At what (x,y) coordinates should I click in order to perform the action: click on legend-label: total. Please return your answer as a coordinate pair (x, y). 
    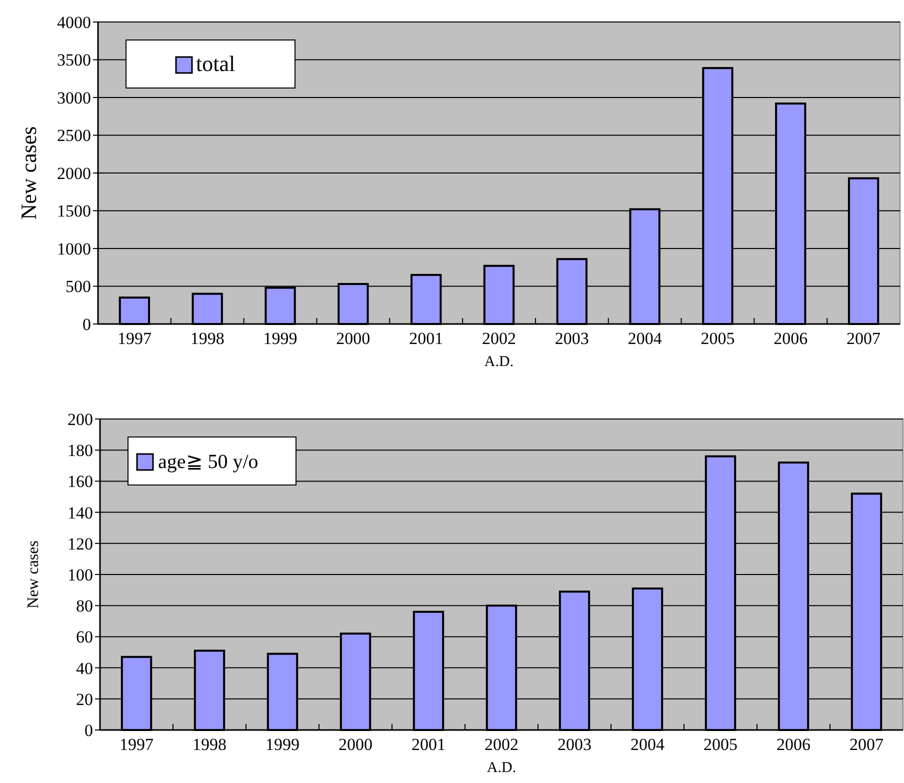
    Looking at the image, I should click on (216, 63).